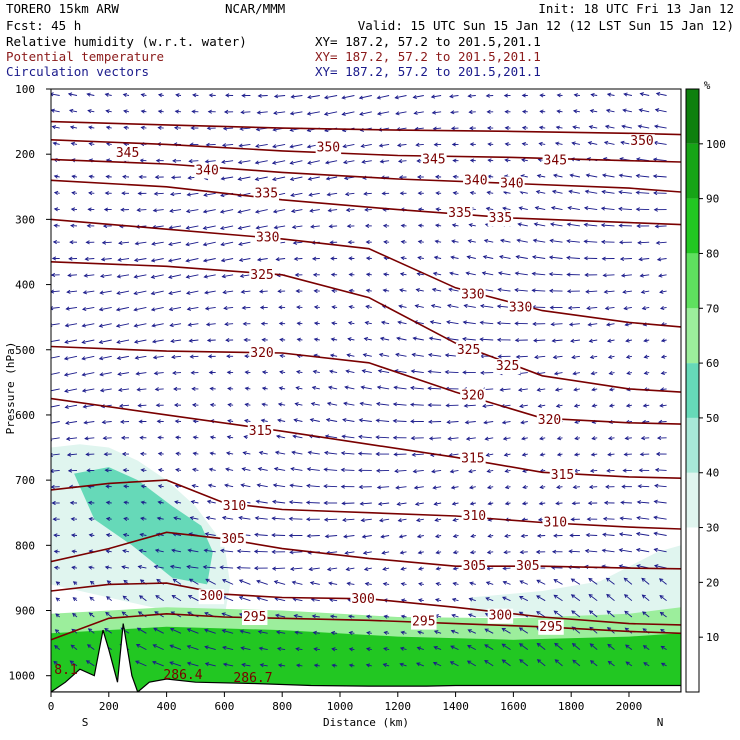  I want to click on theta-contour, so click(366, 626).